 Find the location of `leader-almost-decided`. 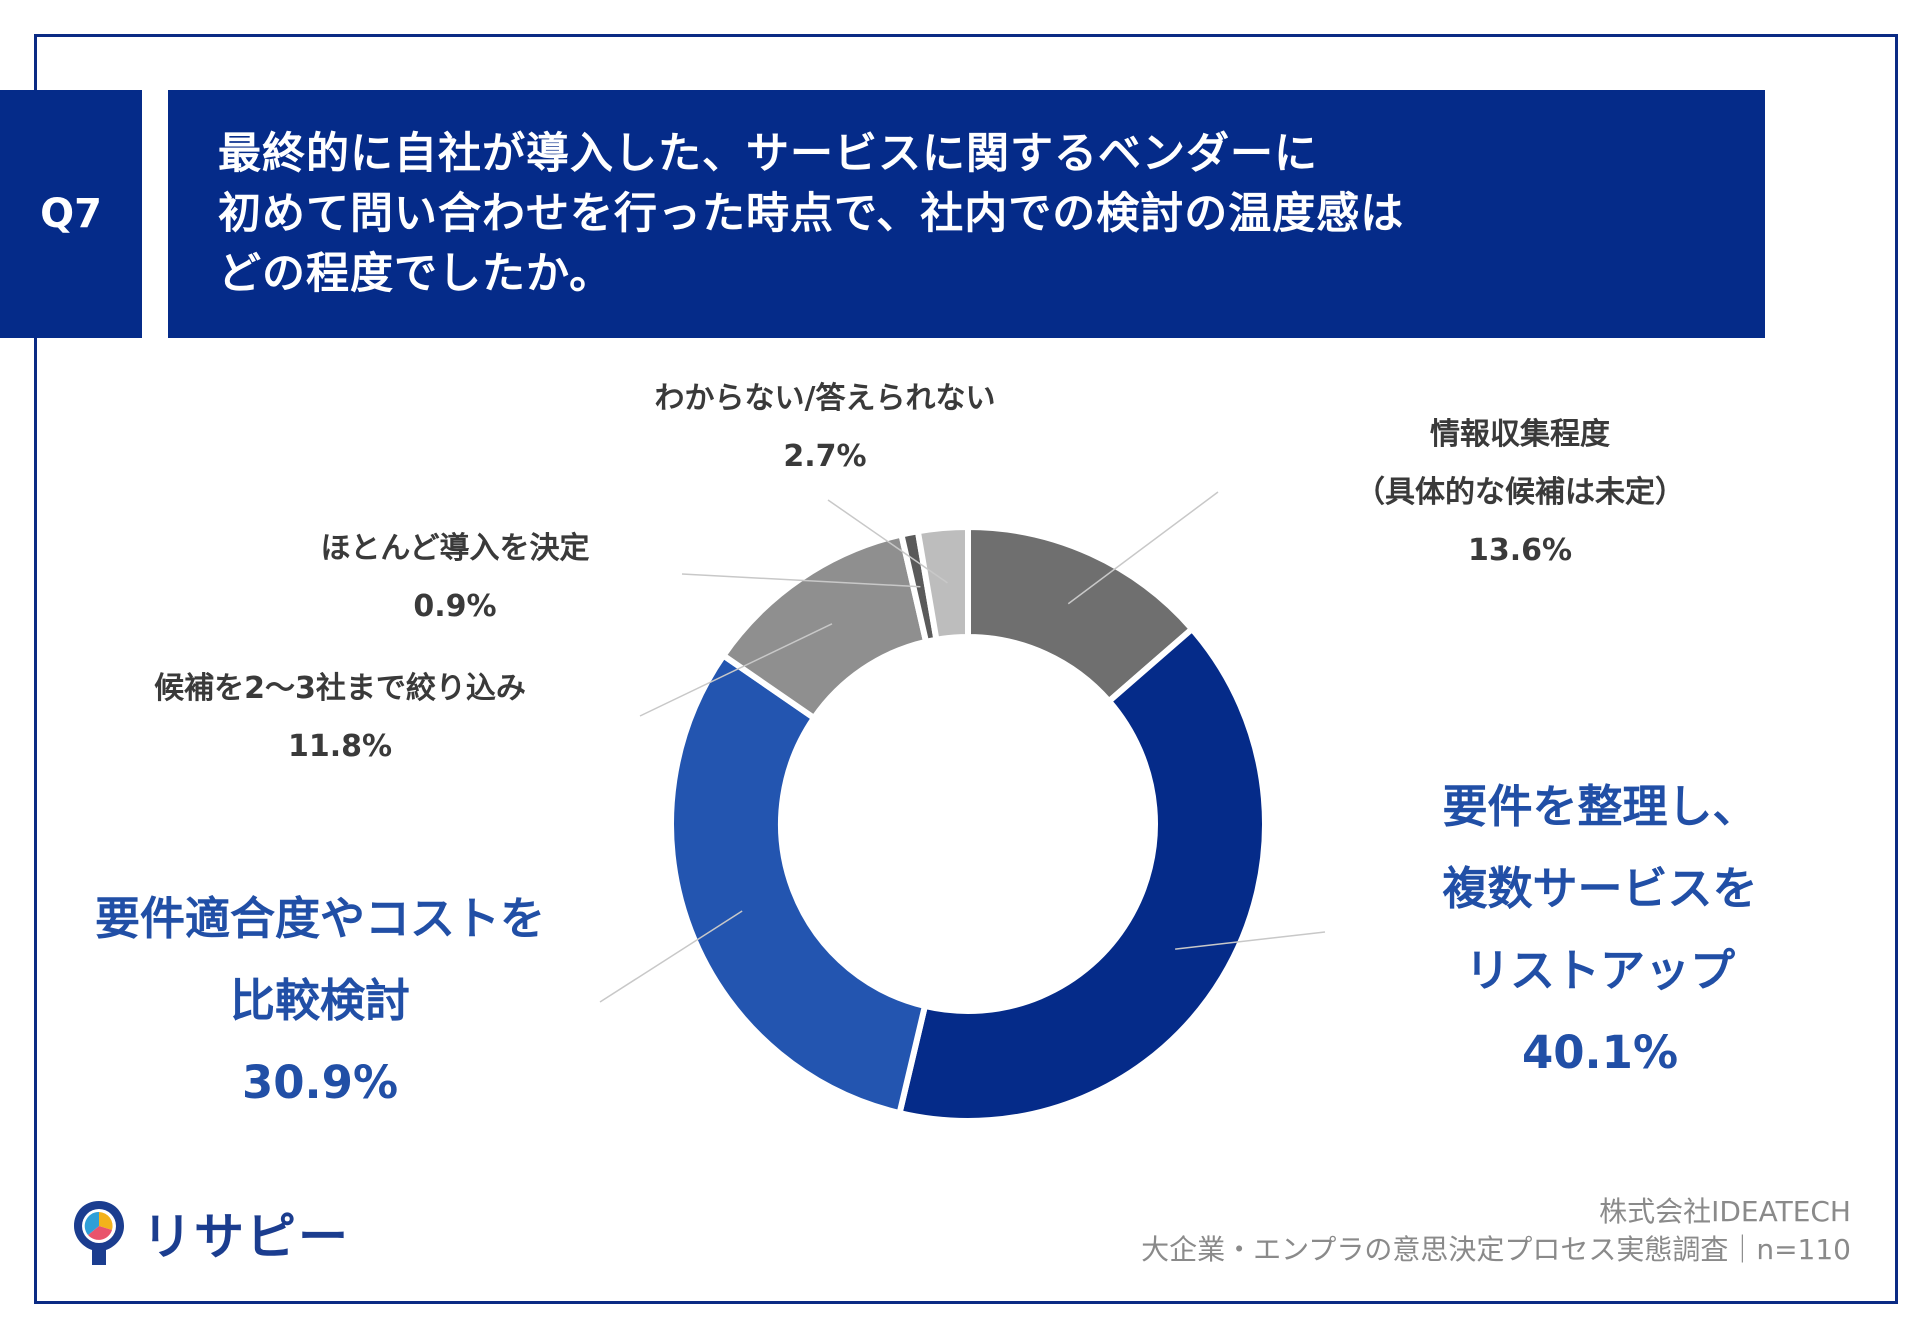

leader-almost-decided is located at coordinates (801, 580).